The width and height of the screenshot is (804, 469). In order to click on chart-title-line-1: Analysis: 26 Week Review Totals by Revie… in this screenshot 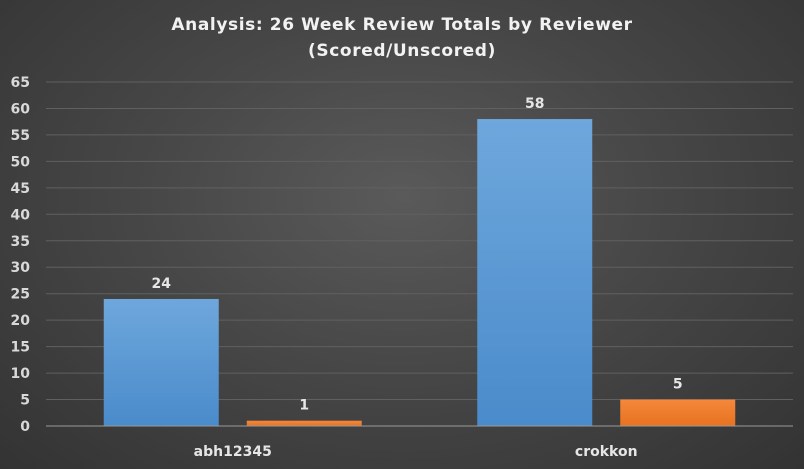, I will do `click(401, 25)`.